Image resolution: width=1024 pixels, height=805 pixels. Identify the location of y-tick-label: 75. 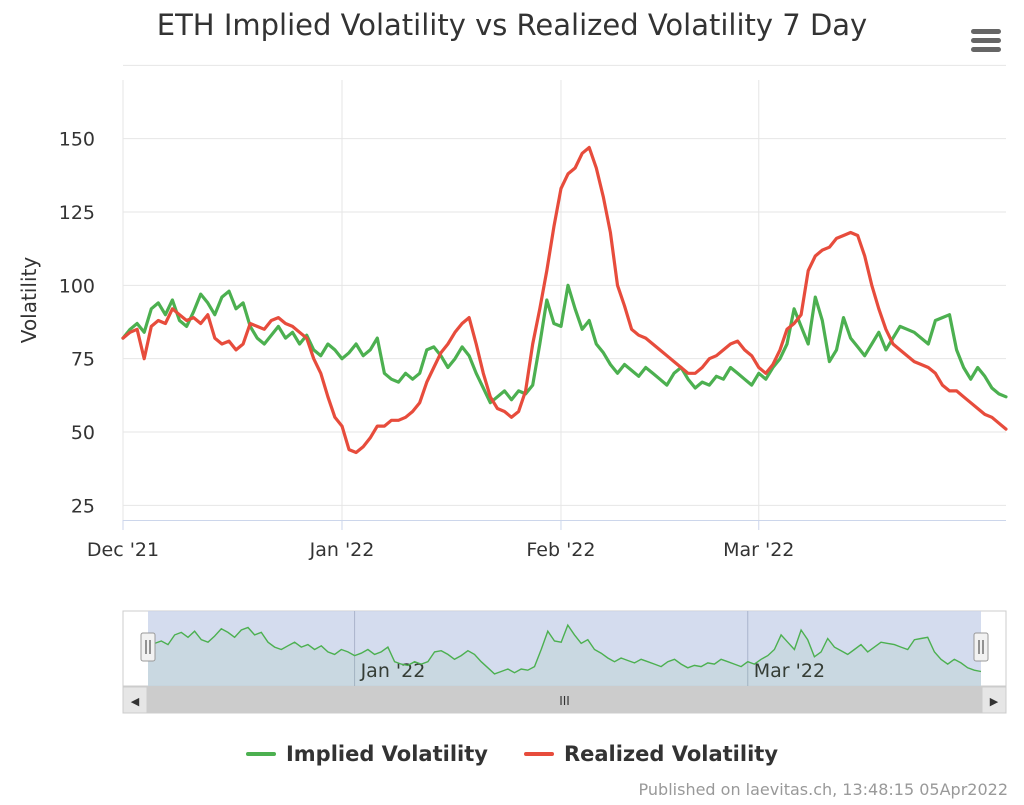
(83, 360).